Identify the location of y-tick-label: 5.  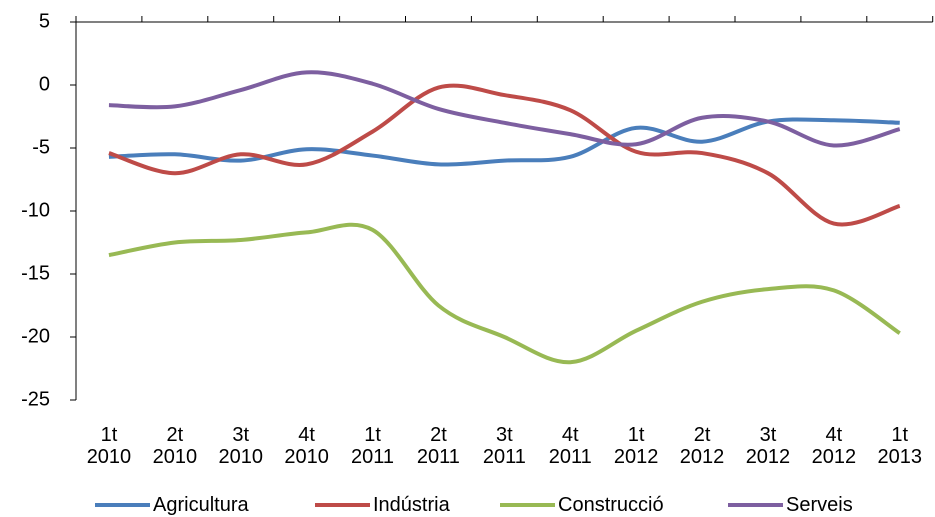
(44, 21).